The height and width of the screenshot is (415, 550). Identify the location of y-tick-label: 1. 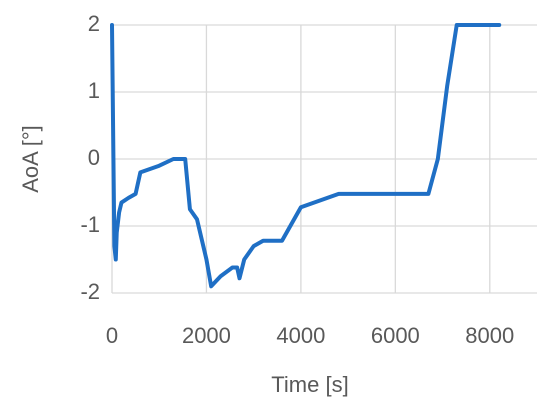
(94, 90).